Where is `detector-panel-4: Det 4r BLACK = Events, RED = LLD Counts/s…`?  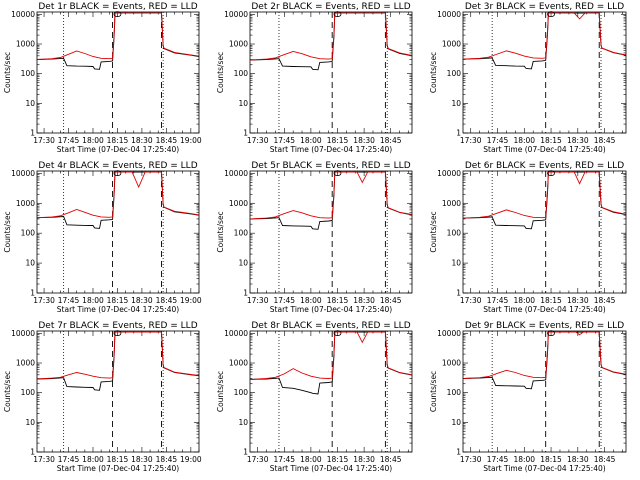
detector-panel-4: Det 4r BLACK = Events, RED = LLD Counts/s… is located at coordinates (102, 237).